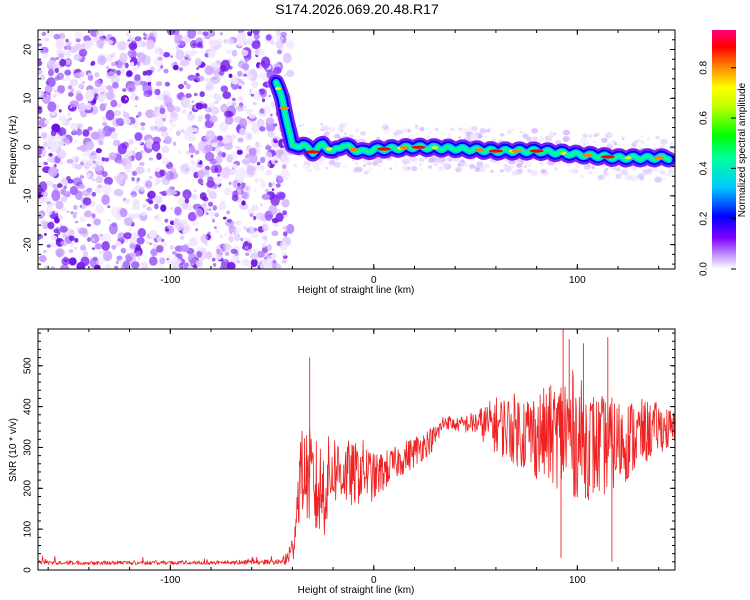 The height and width of the screenshot is (600, 750). What do you see at coordinates (374, 280) in the screenshot?
I see `x-tick-label: 0` at bounding box center [374, 280].